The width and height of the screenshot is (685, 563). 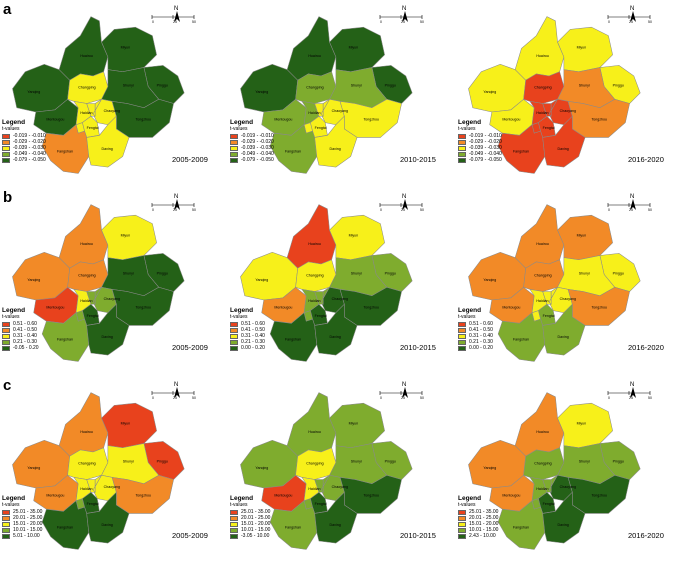 I want to click on district-dongcheng, so click(x=97, y=296).